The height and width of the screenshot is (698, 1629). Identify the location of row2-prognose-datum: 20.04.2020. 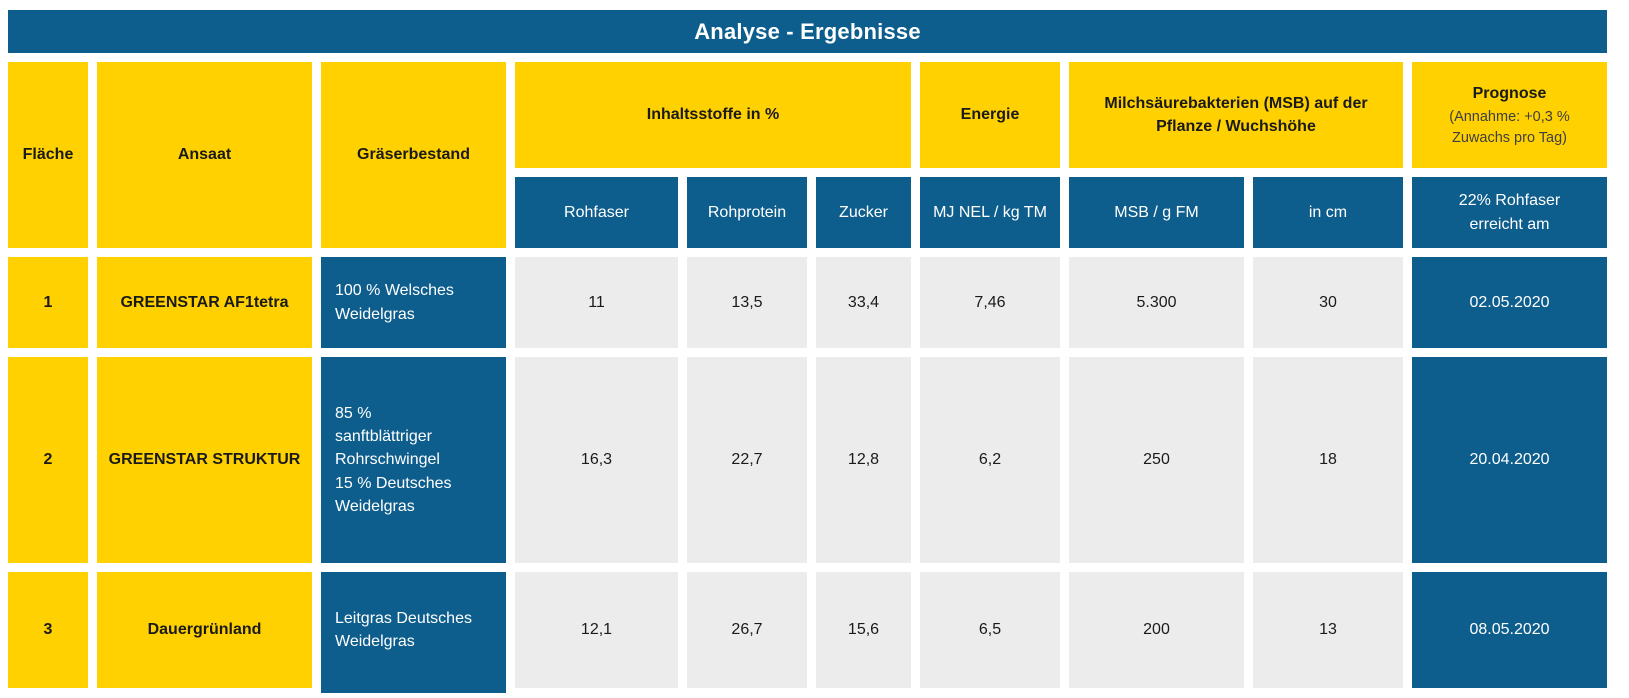
(1509, 460).